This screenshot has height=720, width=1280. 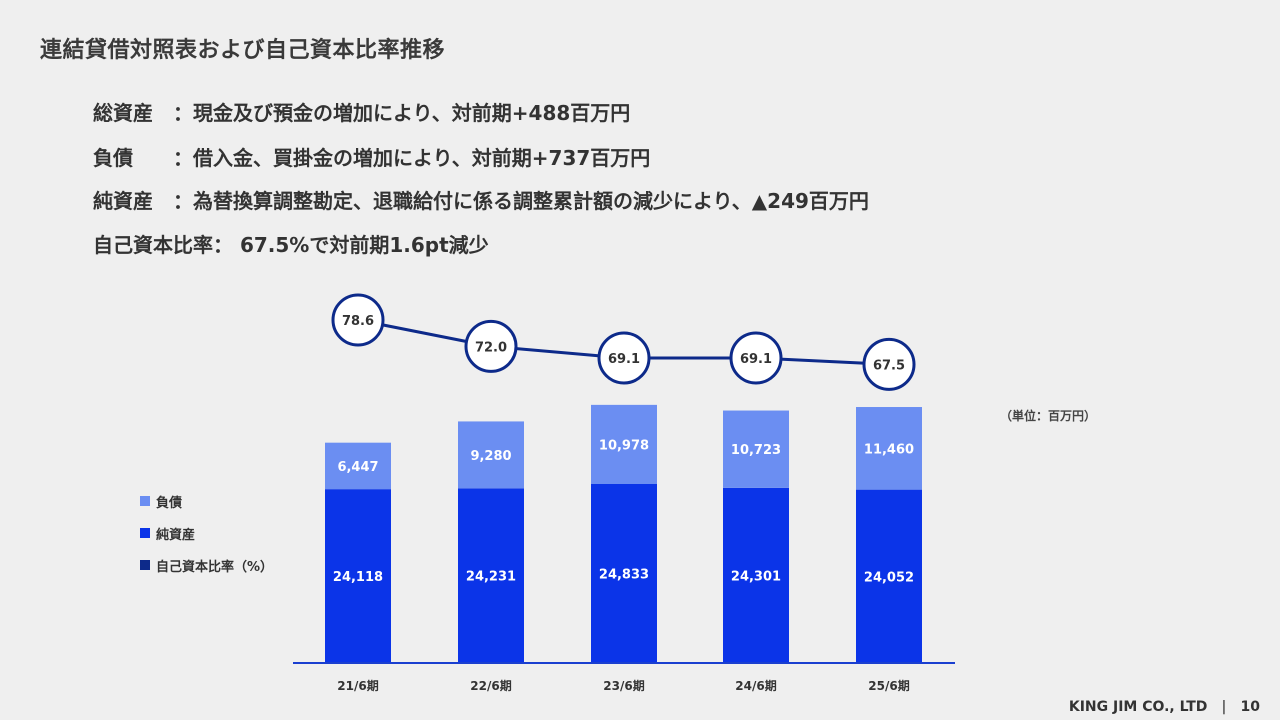 I want to click on data-label-liabilities: 10,723, so click(x=756, y=450).